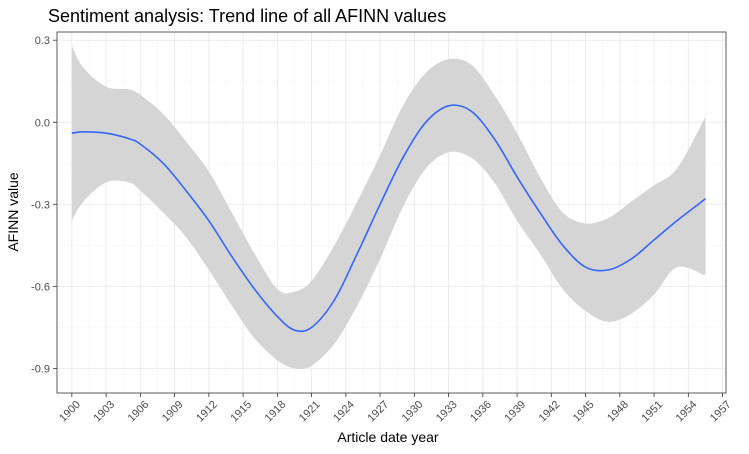 The image size is (749, 454). What do you see at coordinates (447, 412) in the screenshot?
I see `x-tick-label: 1933` at bounding box center [447, 412].